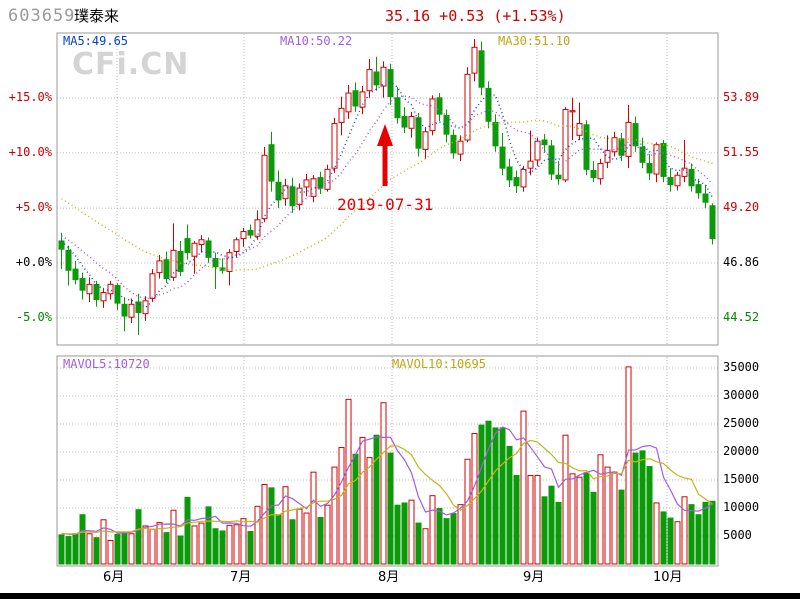 This screenshot has height=600, width=800. What do you see at coordinates (385, 204) in the screenshot?
I see `annotation-date: 2019-07-31` at bounding box center [385, 204].